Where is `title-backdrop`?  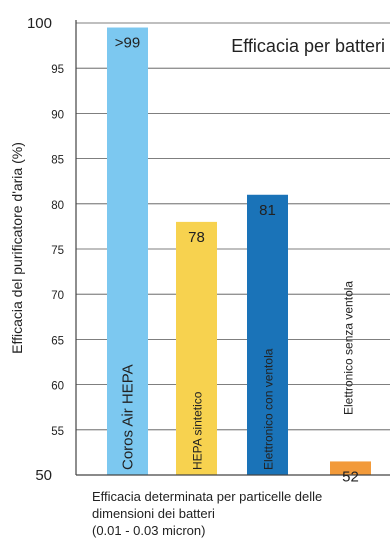 title-backdrop is located at coordinates (294, 46).